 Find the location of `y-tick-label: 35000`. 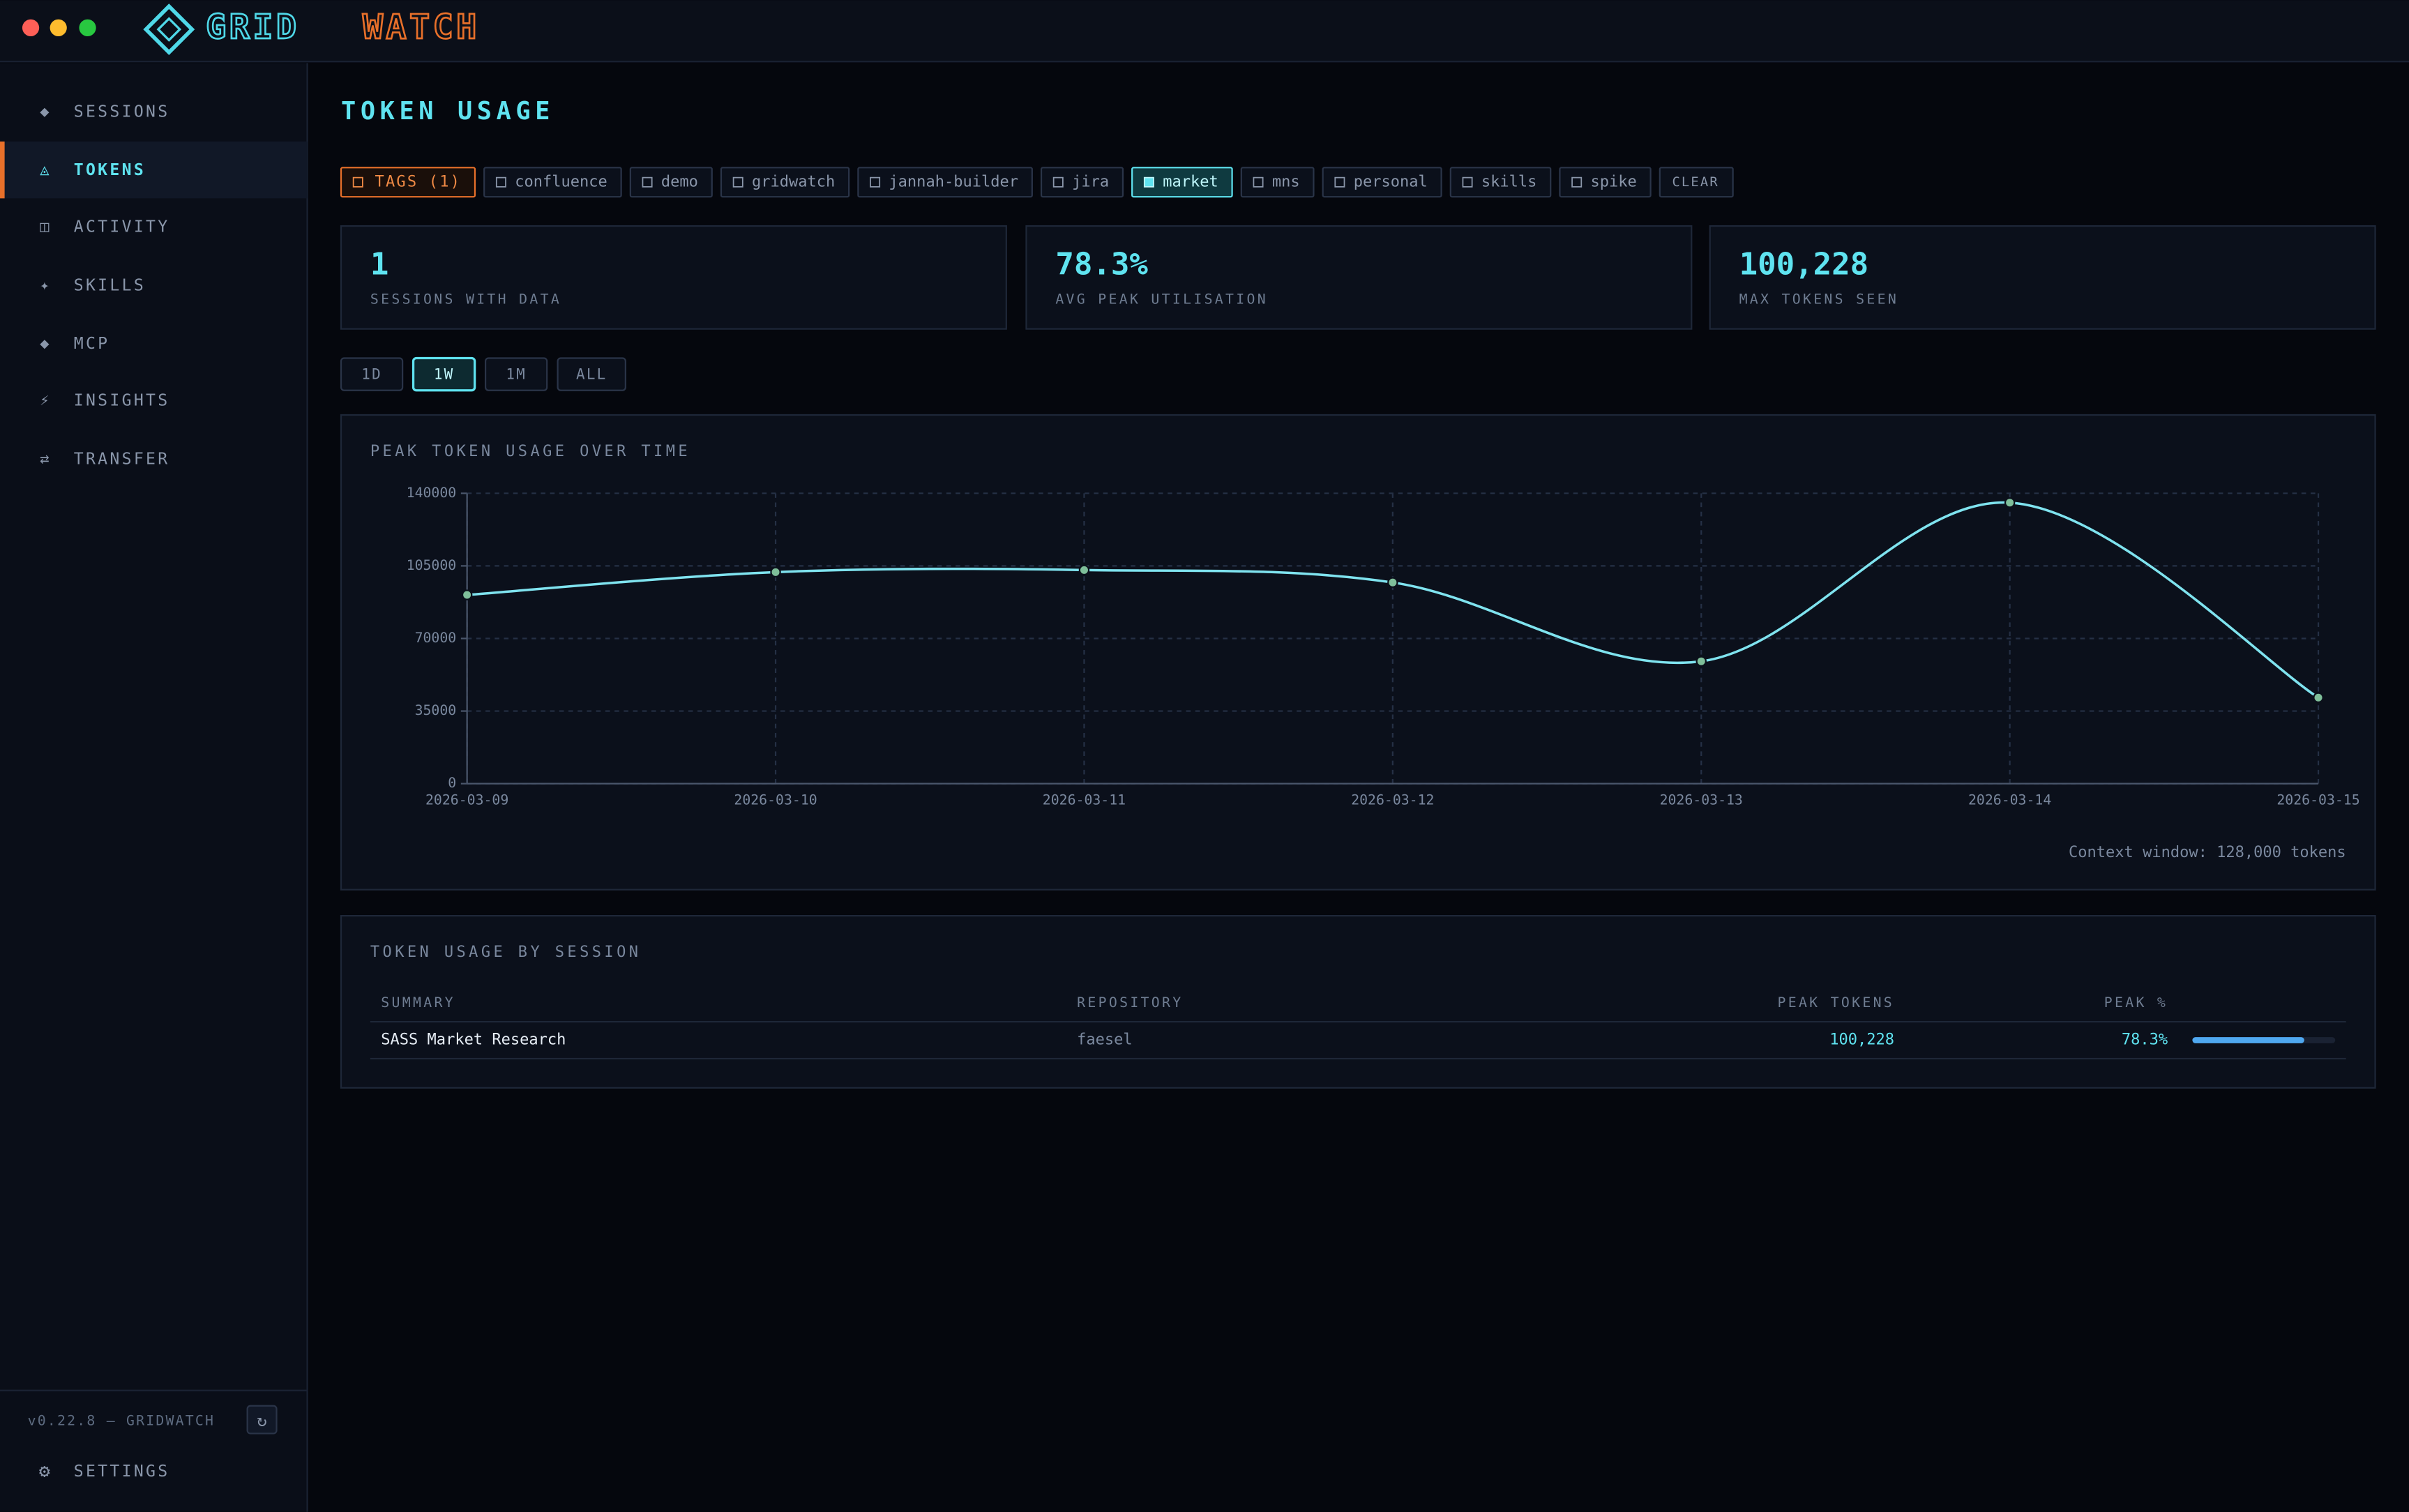

y-tick-label: 35000 is located at coordinates (436, 710).